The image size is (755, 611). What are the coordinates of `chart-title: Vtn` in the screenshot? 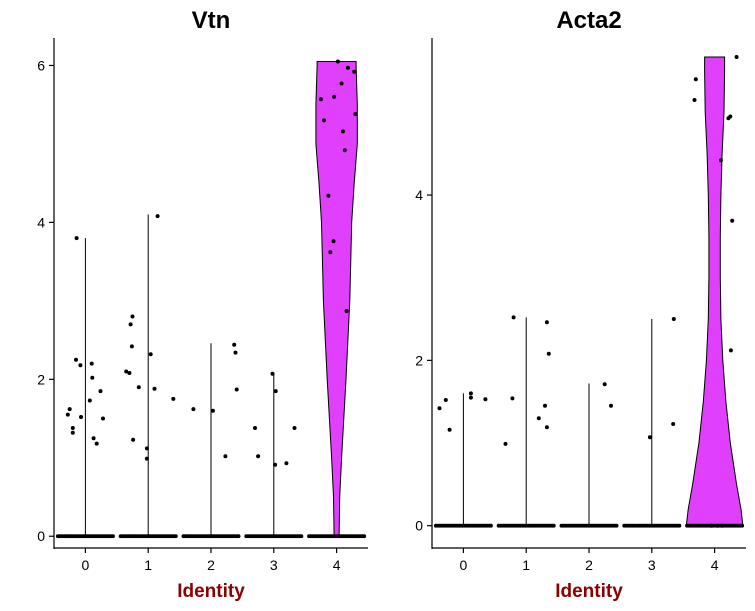 It's located at (211, 20).